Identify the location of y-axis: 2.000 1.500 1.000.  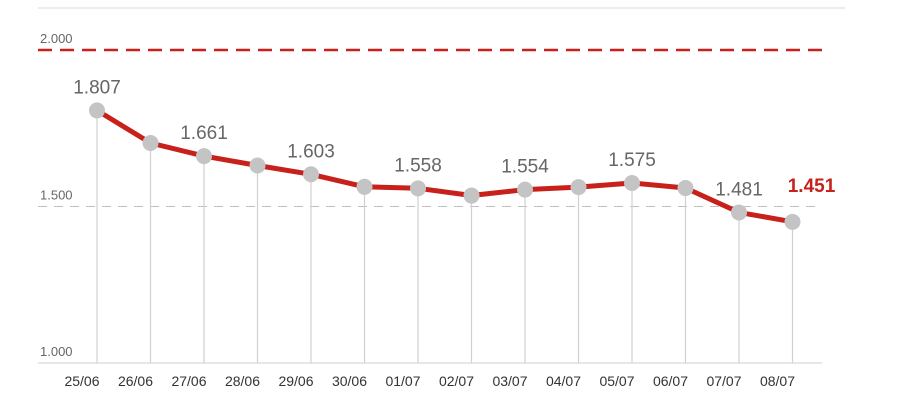
(56, 195).